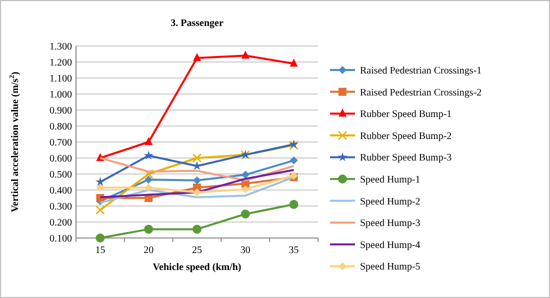  I want to click on x-tick-label: 25, so click(197, 250).